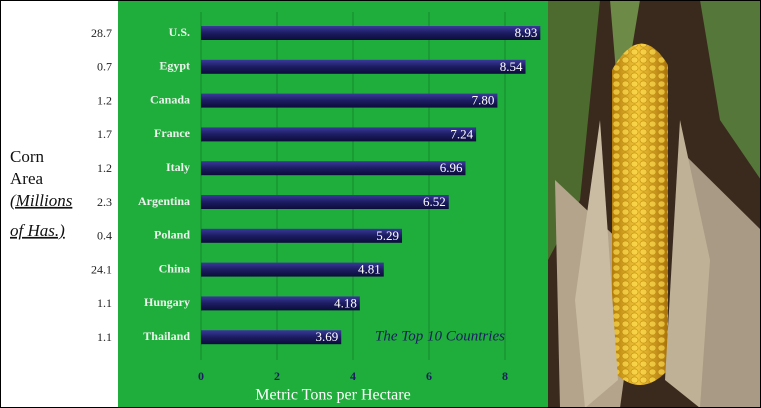  Describe the element at coordinates (369, 269) in the screenshot. I see `value-label: 4.81` at that location.